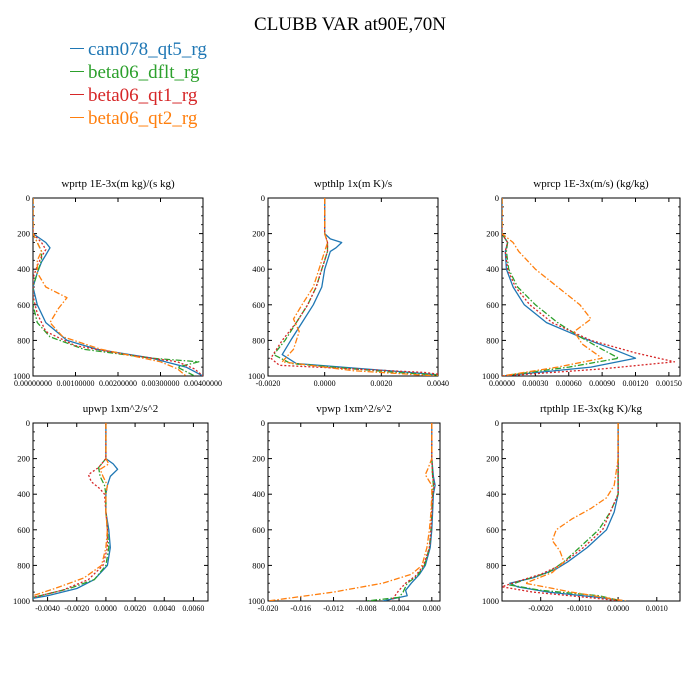 The image size is (700, 700). What do you see at coordinates (147, 49) in the screenshot?
I see `legend-label: cam078_qt5_rg` at bounding box center [147, 49].